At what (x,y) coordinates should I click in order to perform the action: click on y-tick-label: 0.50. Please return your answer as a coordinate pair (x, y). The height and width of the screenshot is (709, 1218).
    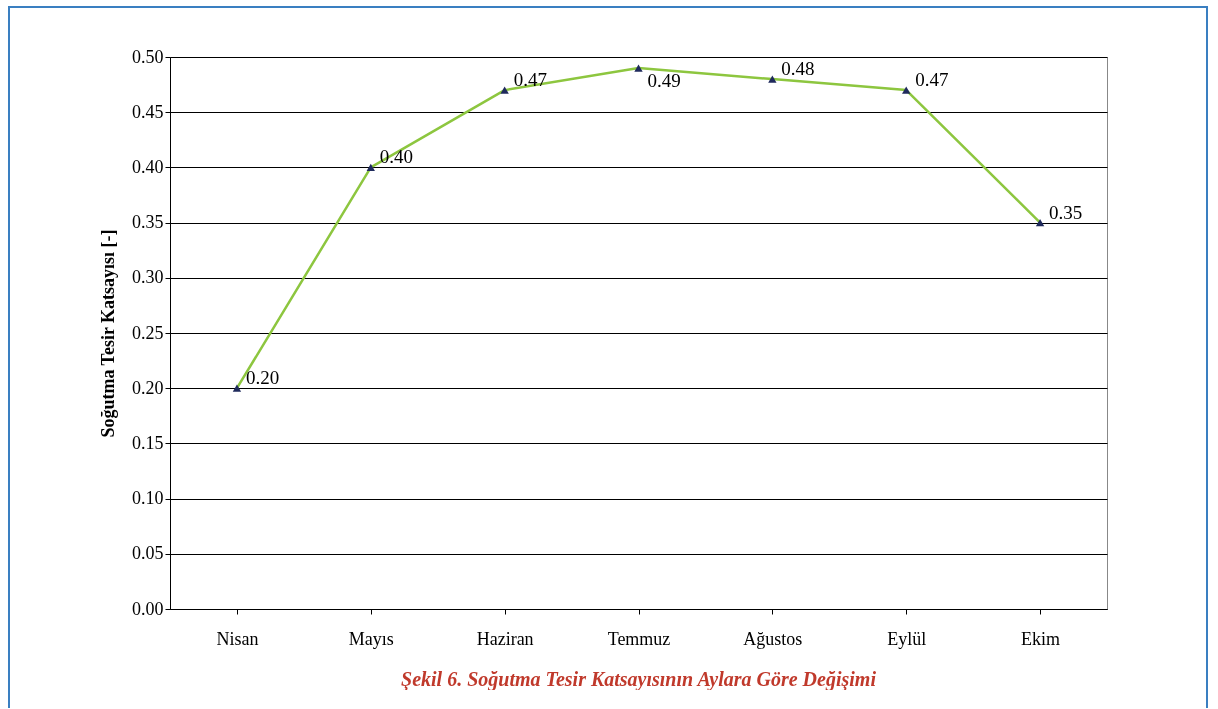
    Looking at the image, I should click on (148, 56).